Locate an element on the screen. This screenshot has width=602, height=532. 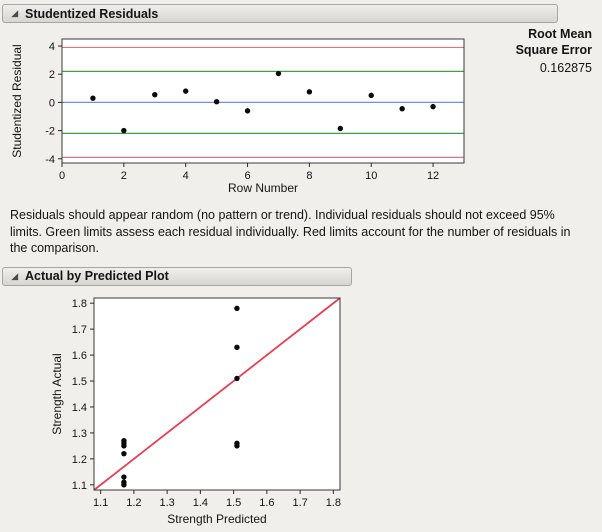
svg-text: -2 is located at coordinates (50, 132).